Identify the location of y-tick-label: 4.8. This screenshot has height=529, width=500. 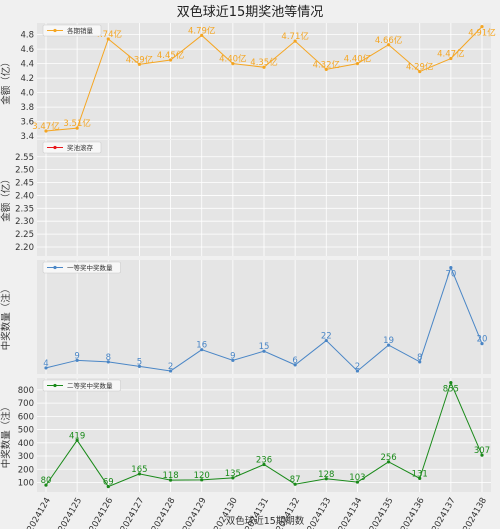
(27, 36).